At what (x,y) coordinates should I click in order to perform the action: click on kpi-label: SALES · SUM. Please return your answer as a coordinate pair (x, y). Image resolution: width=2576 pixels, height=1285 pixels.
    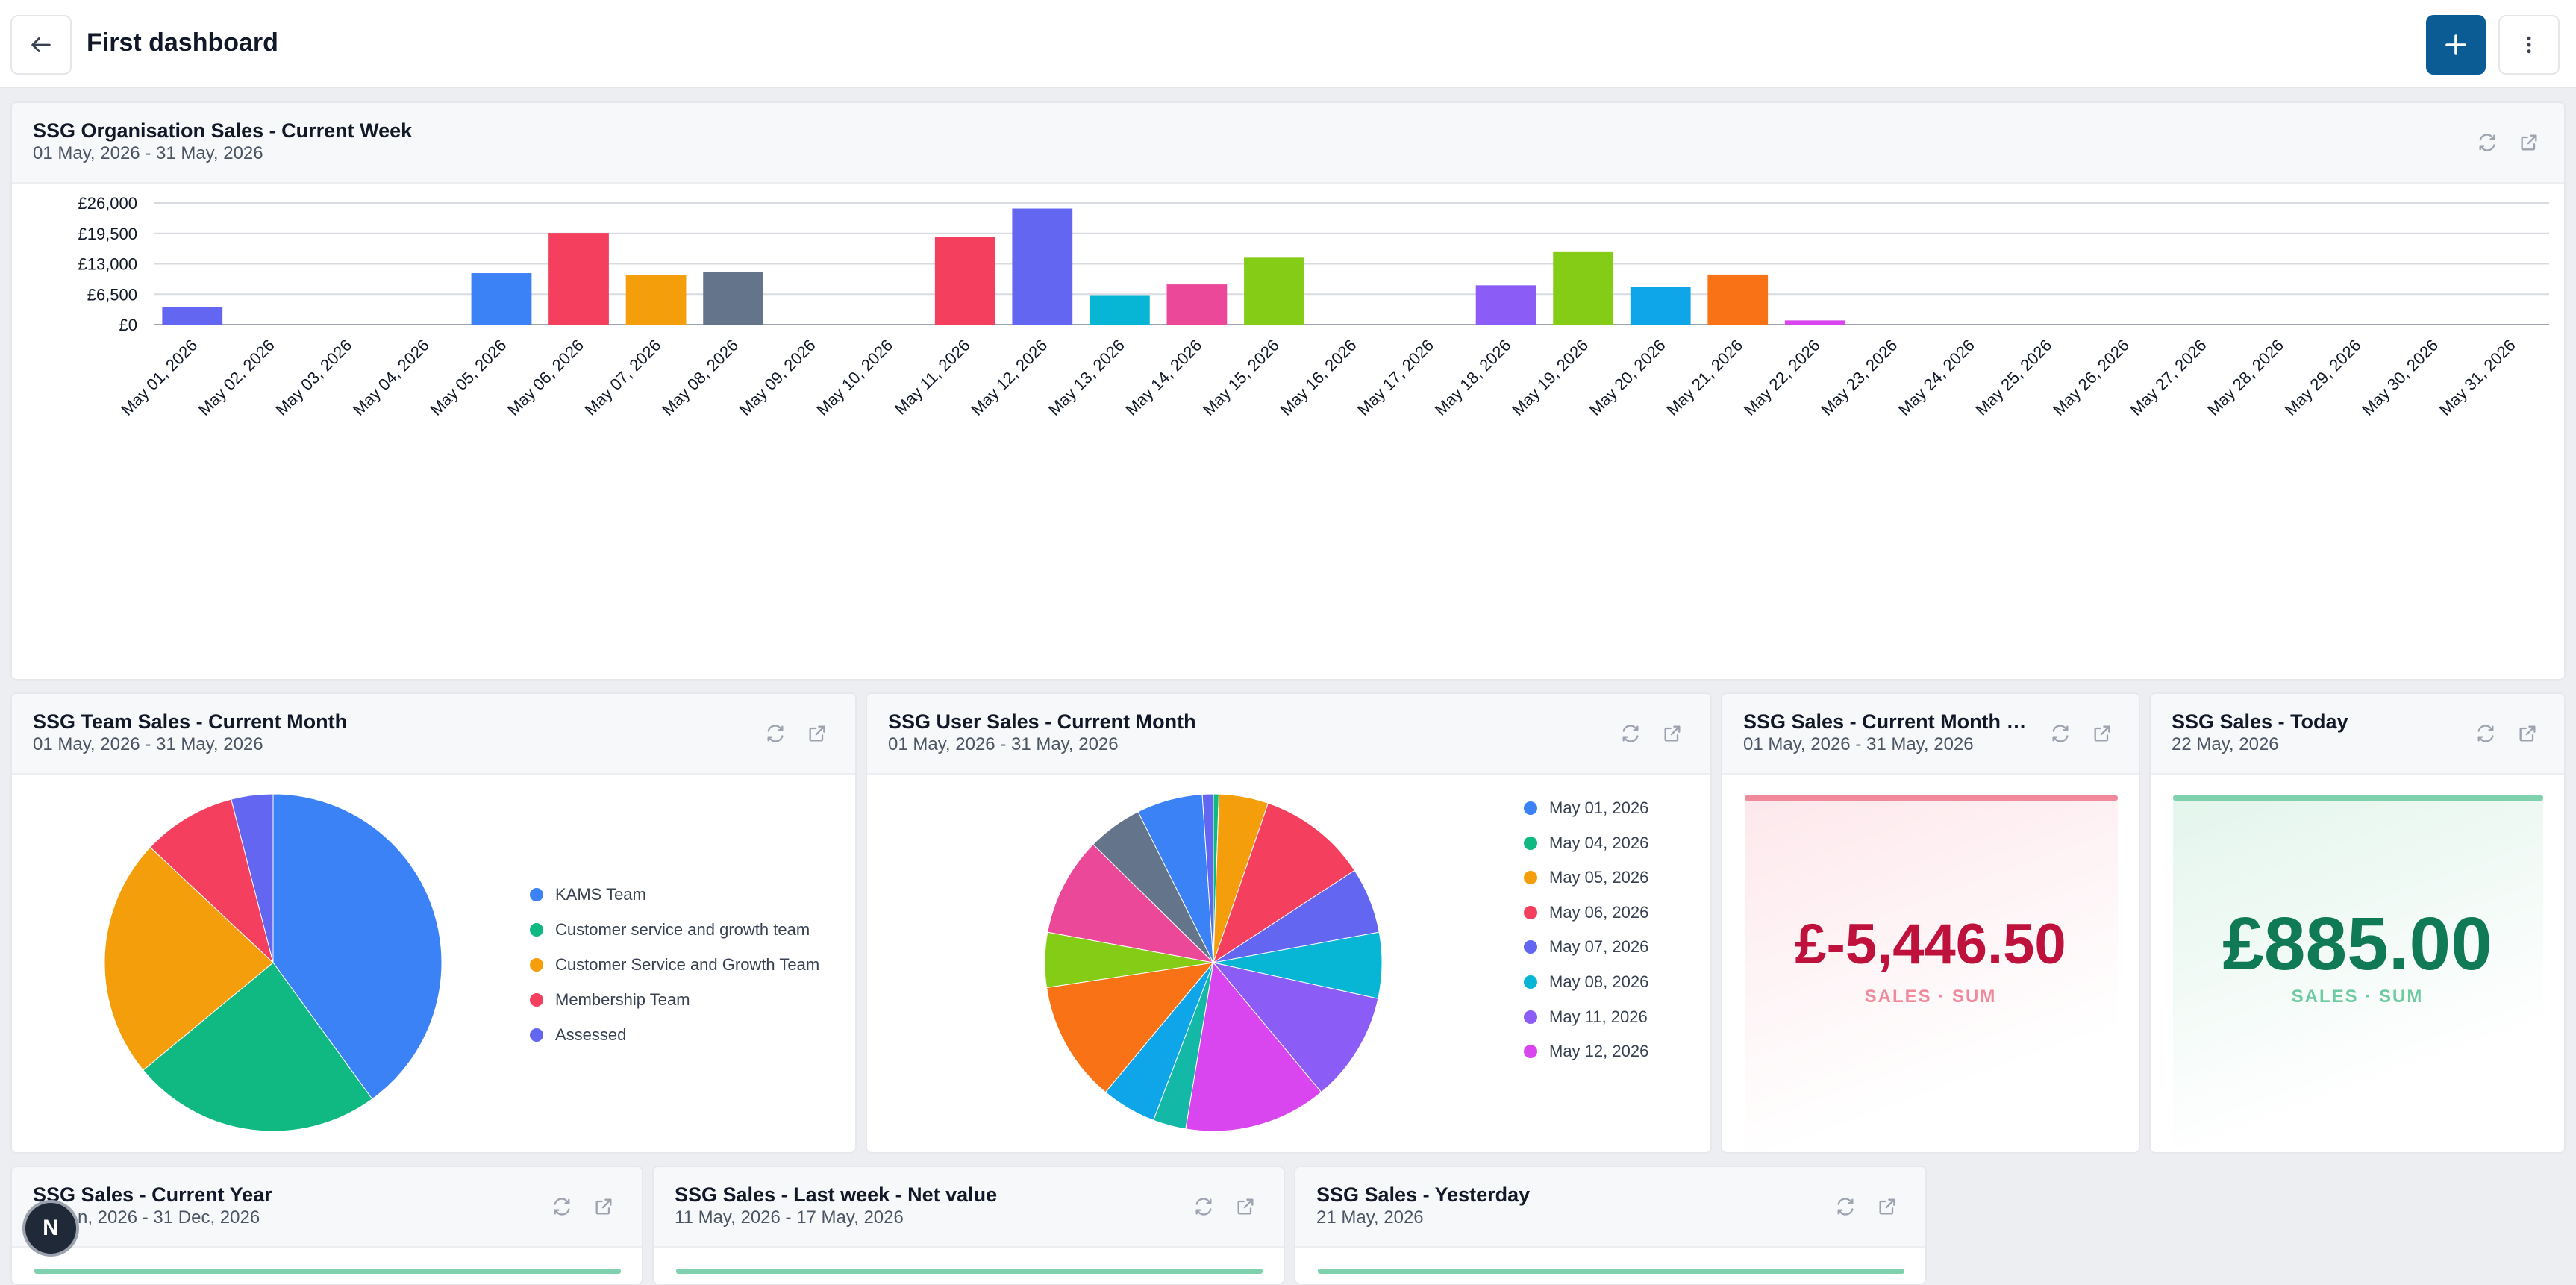
    Looking at the image, I should click on (2357, 997).